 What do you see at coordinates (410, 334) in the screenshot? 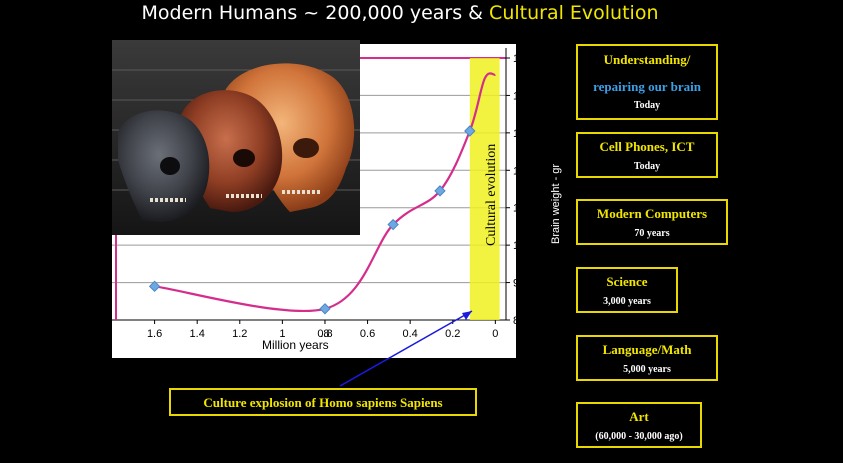
I see `x-tick-label: 0.4` at bounding box center [410, 334].